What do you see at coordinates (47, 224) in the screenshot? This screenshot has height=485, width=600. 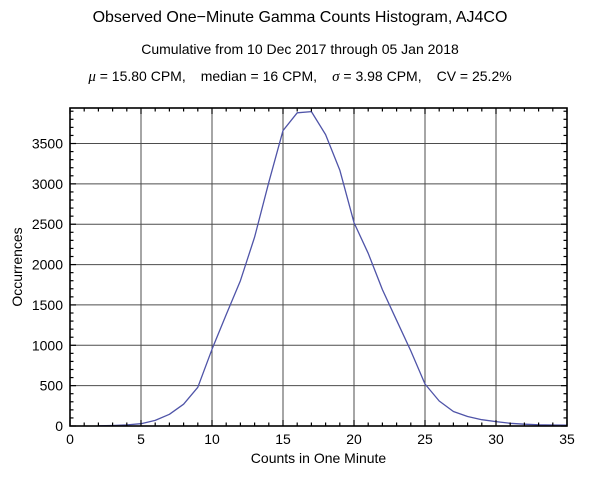 I see `y-tick-label: 2500` at bounding box center [47, 224].